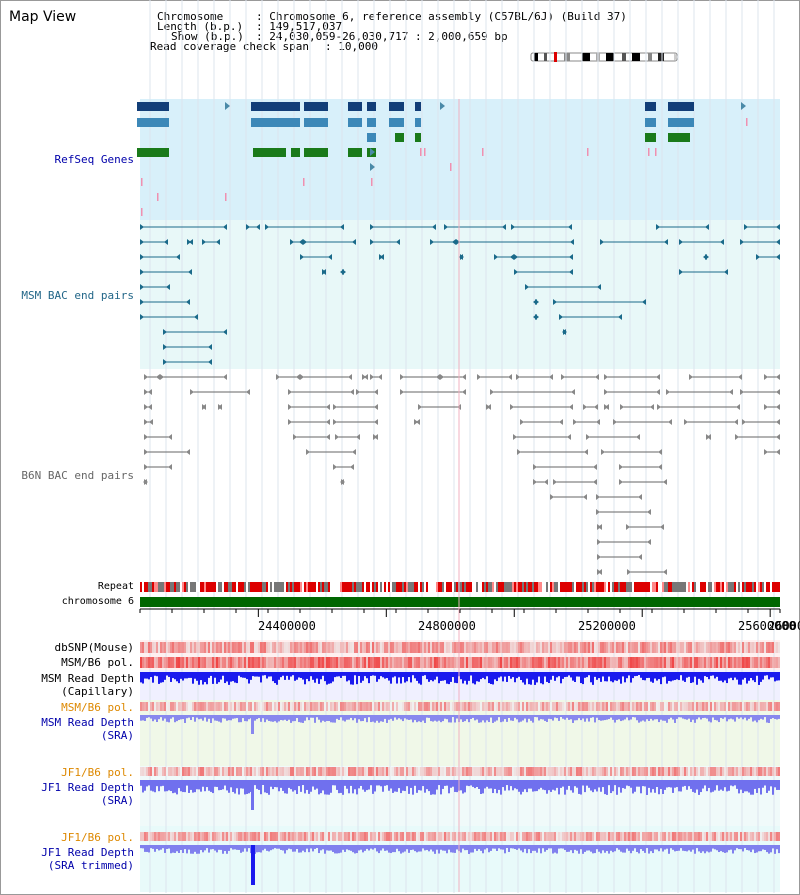 Image resolution: width=800 pixels, height=895 pixels. I want to click on refseq-genes-track, so click(442, 159).